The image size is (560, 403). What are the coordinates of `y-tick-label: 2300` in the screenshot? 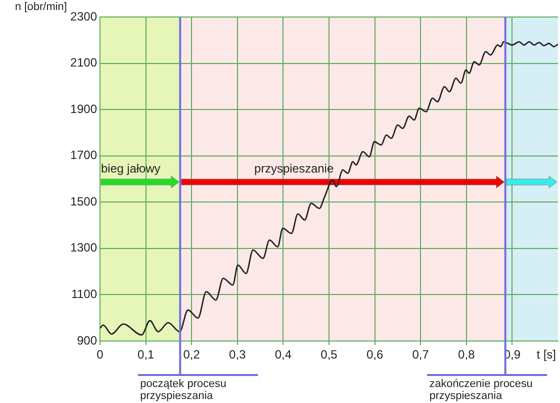 It's located at (84, 16).